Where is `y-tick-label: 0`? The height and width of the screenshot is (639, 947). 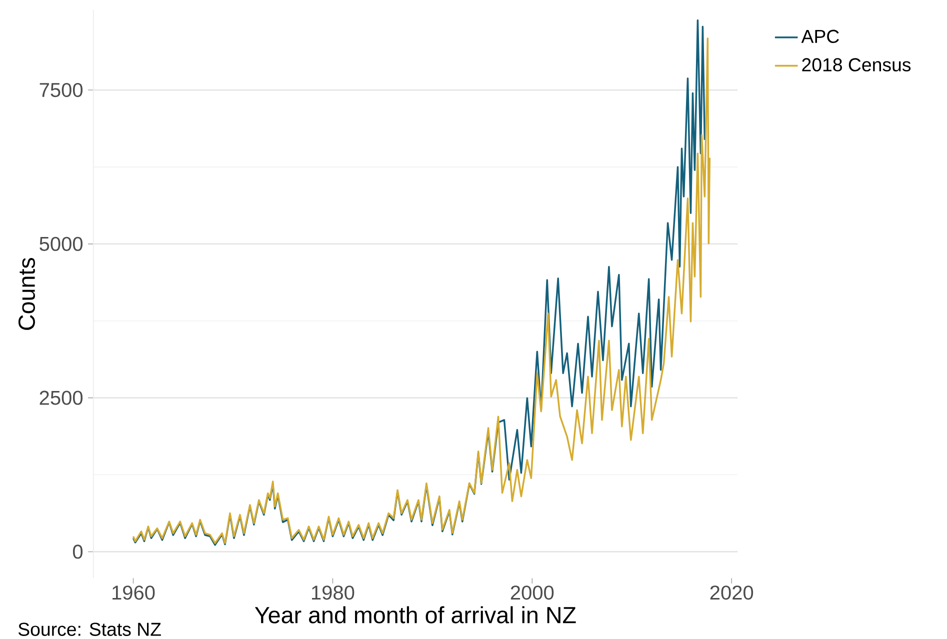
y-tick-label: 0 is located at coordinates (77, 551).